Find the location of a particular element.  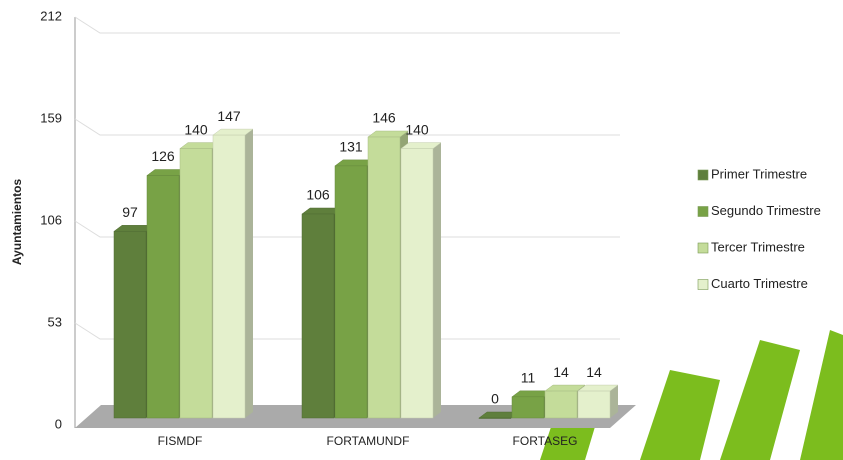

x-tick-label: FISMDF is located at coordinates (180, 441).